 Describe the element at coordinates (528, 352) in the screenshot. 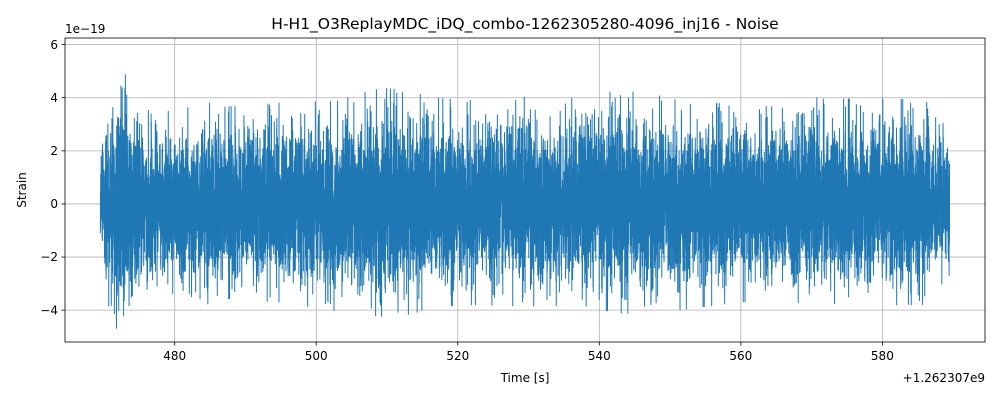

I see `x-axis: 480 500 520 540 560 580` at that location.